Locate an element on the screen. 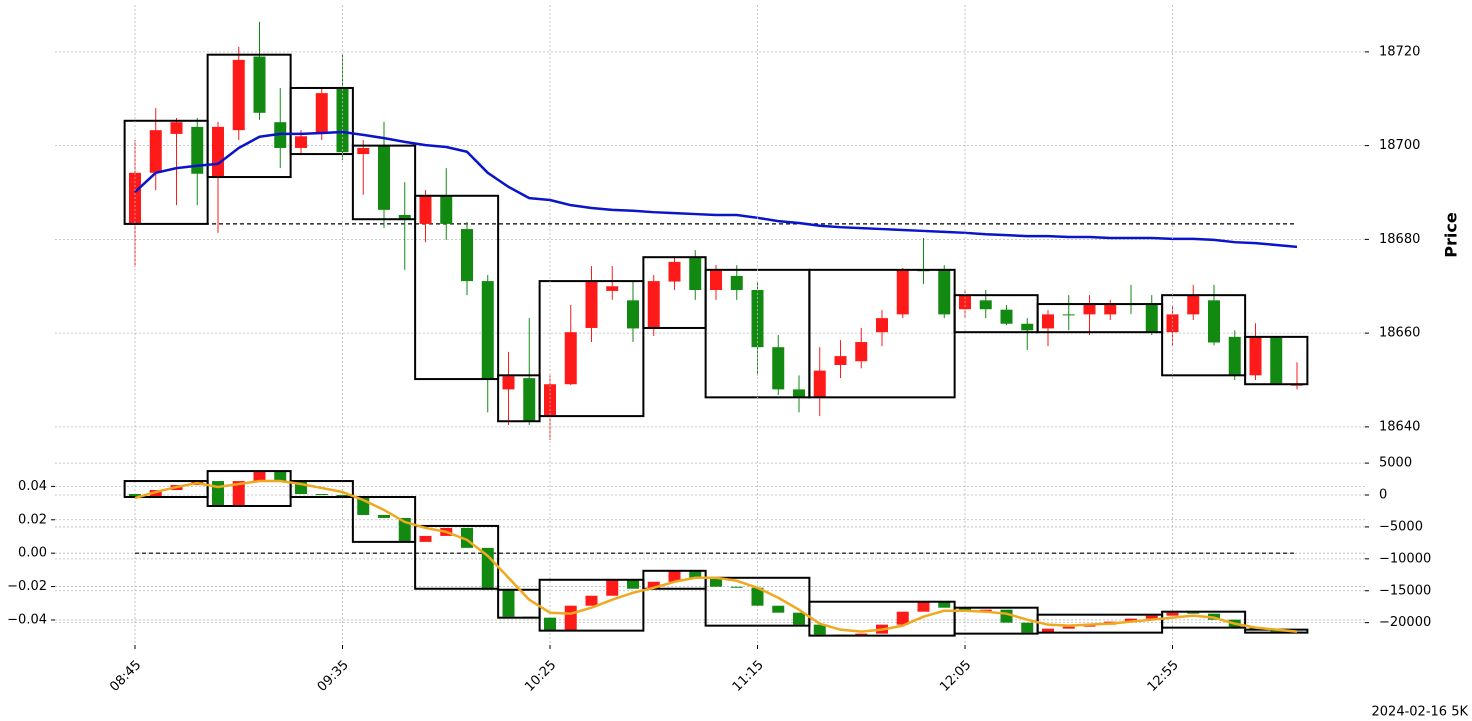  x-tick-label: 10:25 is located at coordinates (540, 676).